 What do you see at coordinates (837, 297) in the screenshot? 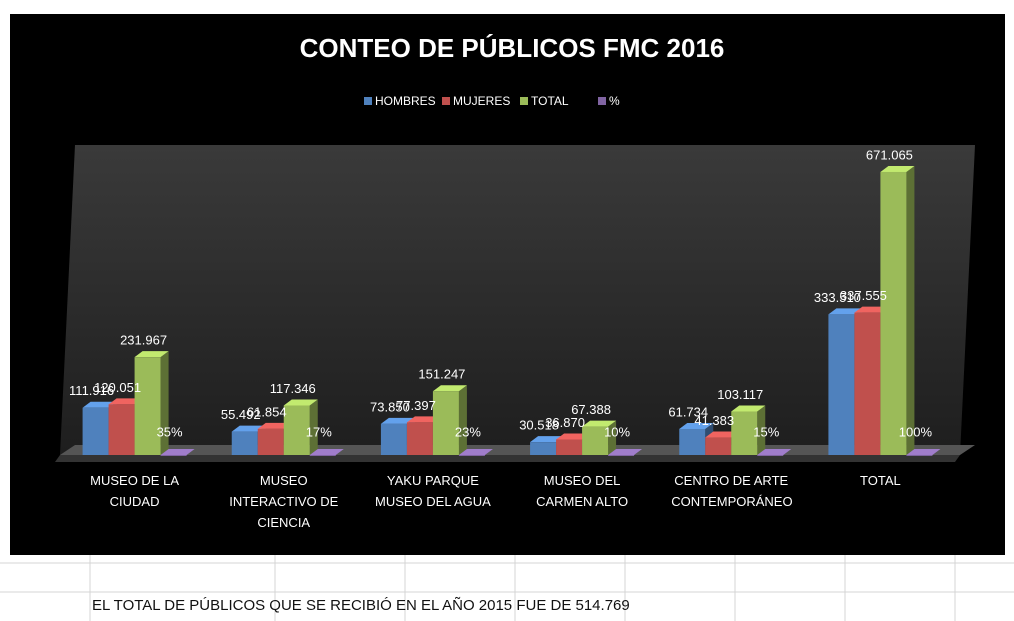
I see `data-label: 333.510` at bounding box center [837, 297].